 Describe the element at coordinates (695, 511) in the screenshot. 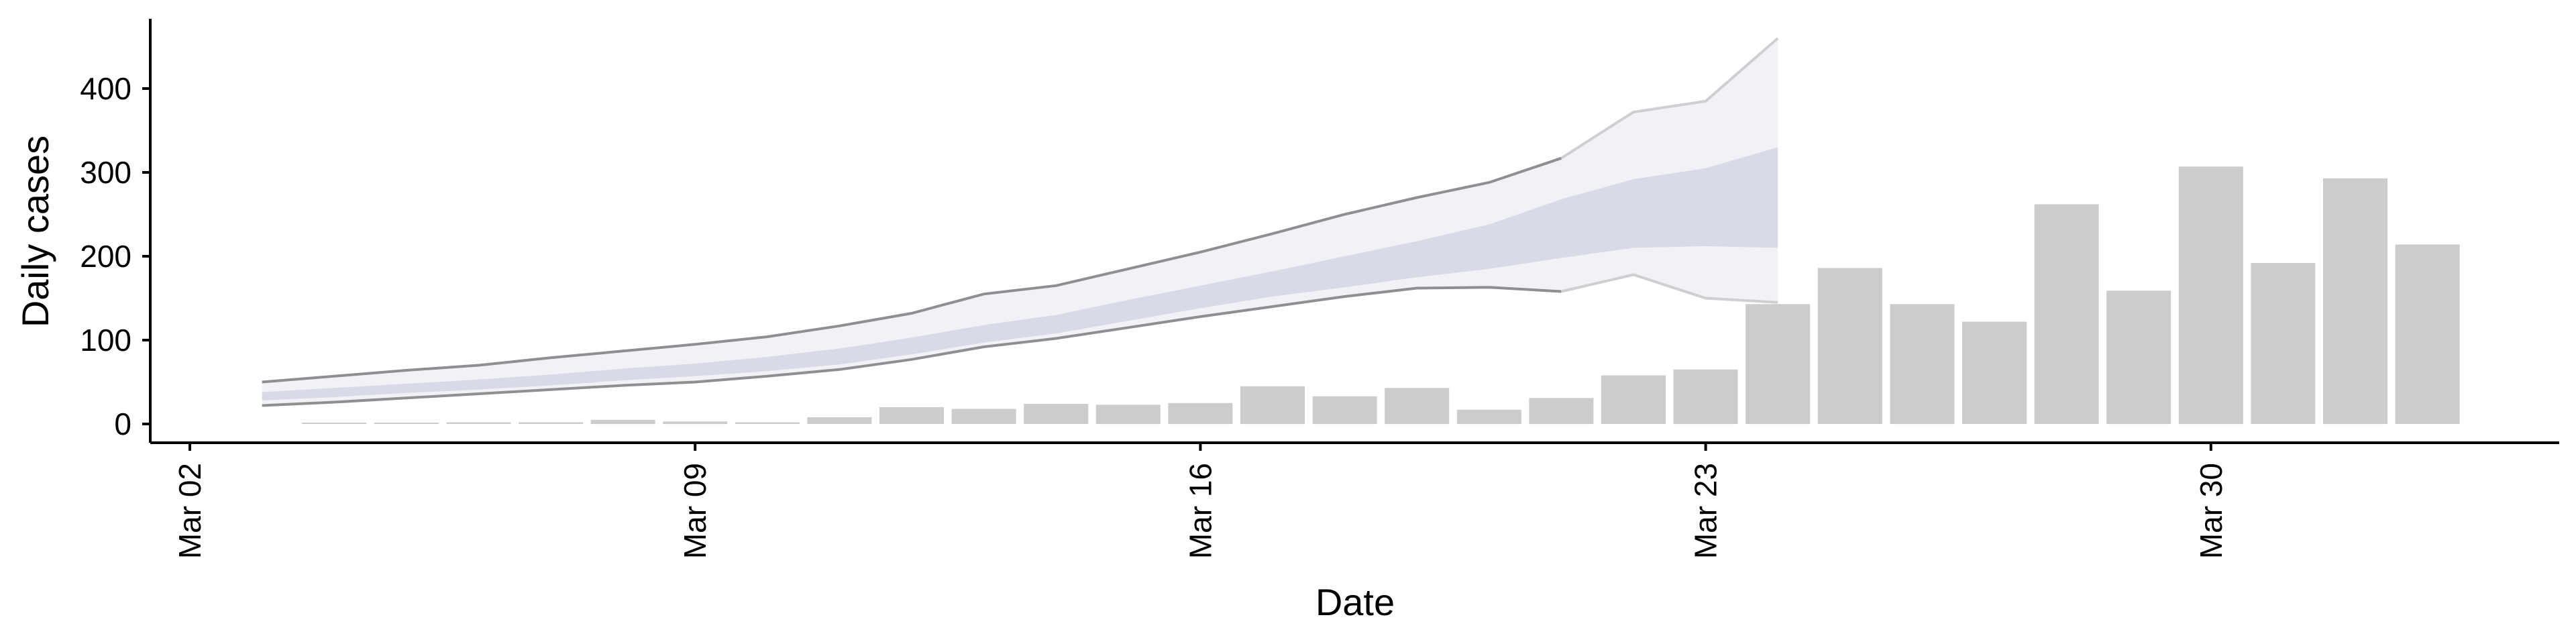

I see `x-tick-label: Mar 09` at that location.